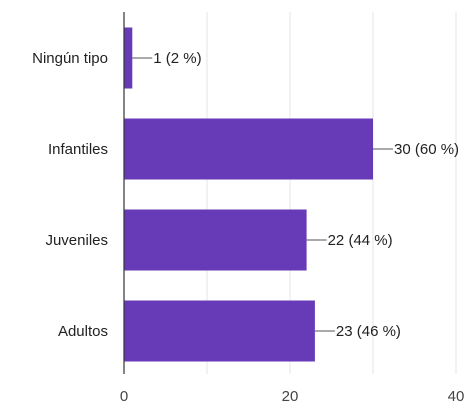 The image size is (470, 407). What do you see at coordinates (177, 58) in the screenshot?
I see `data-label-0: 1 (2 %)` at bounding box center [177, 58].